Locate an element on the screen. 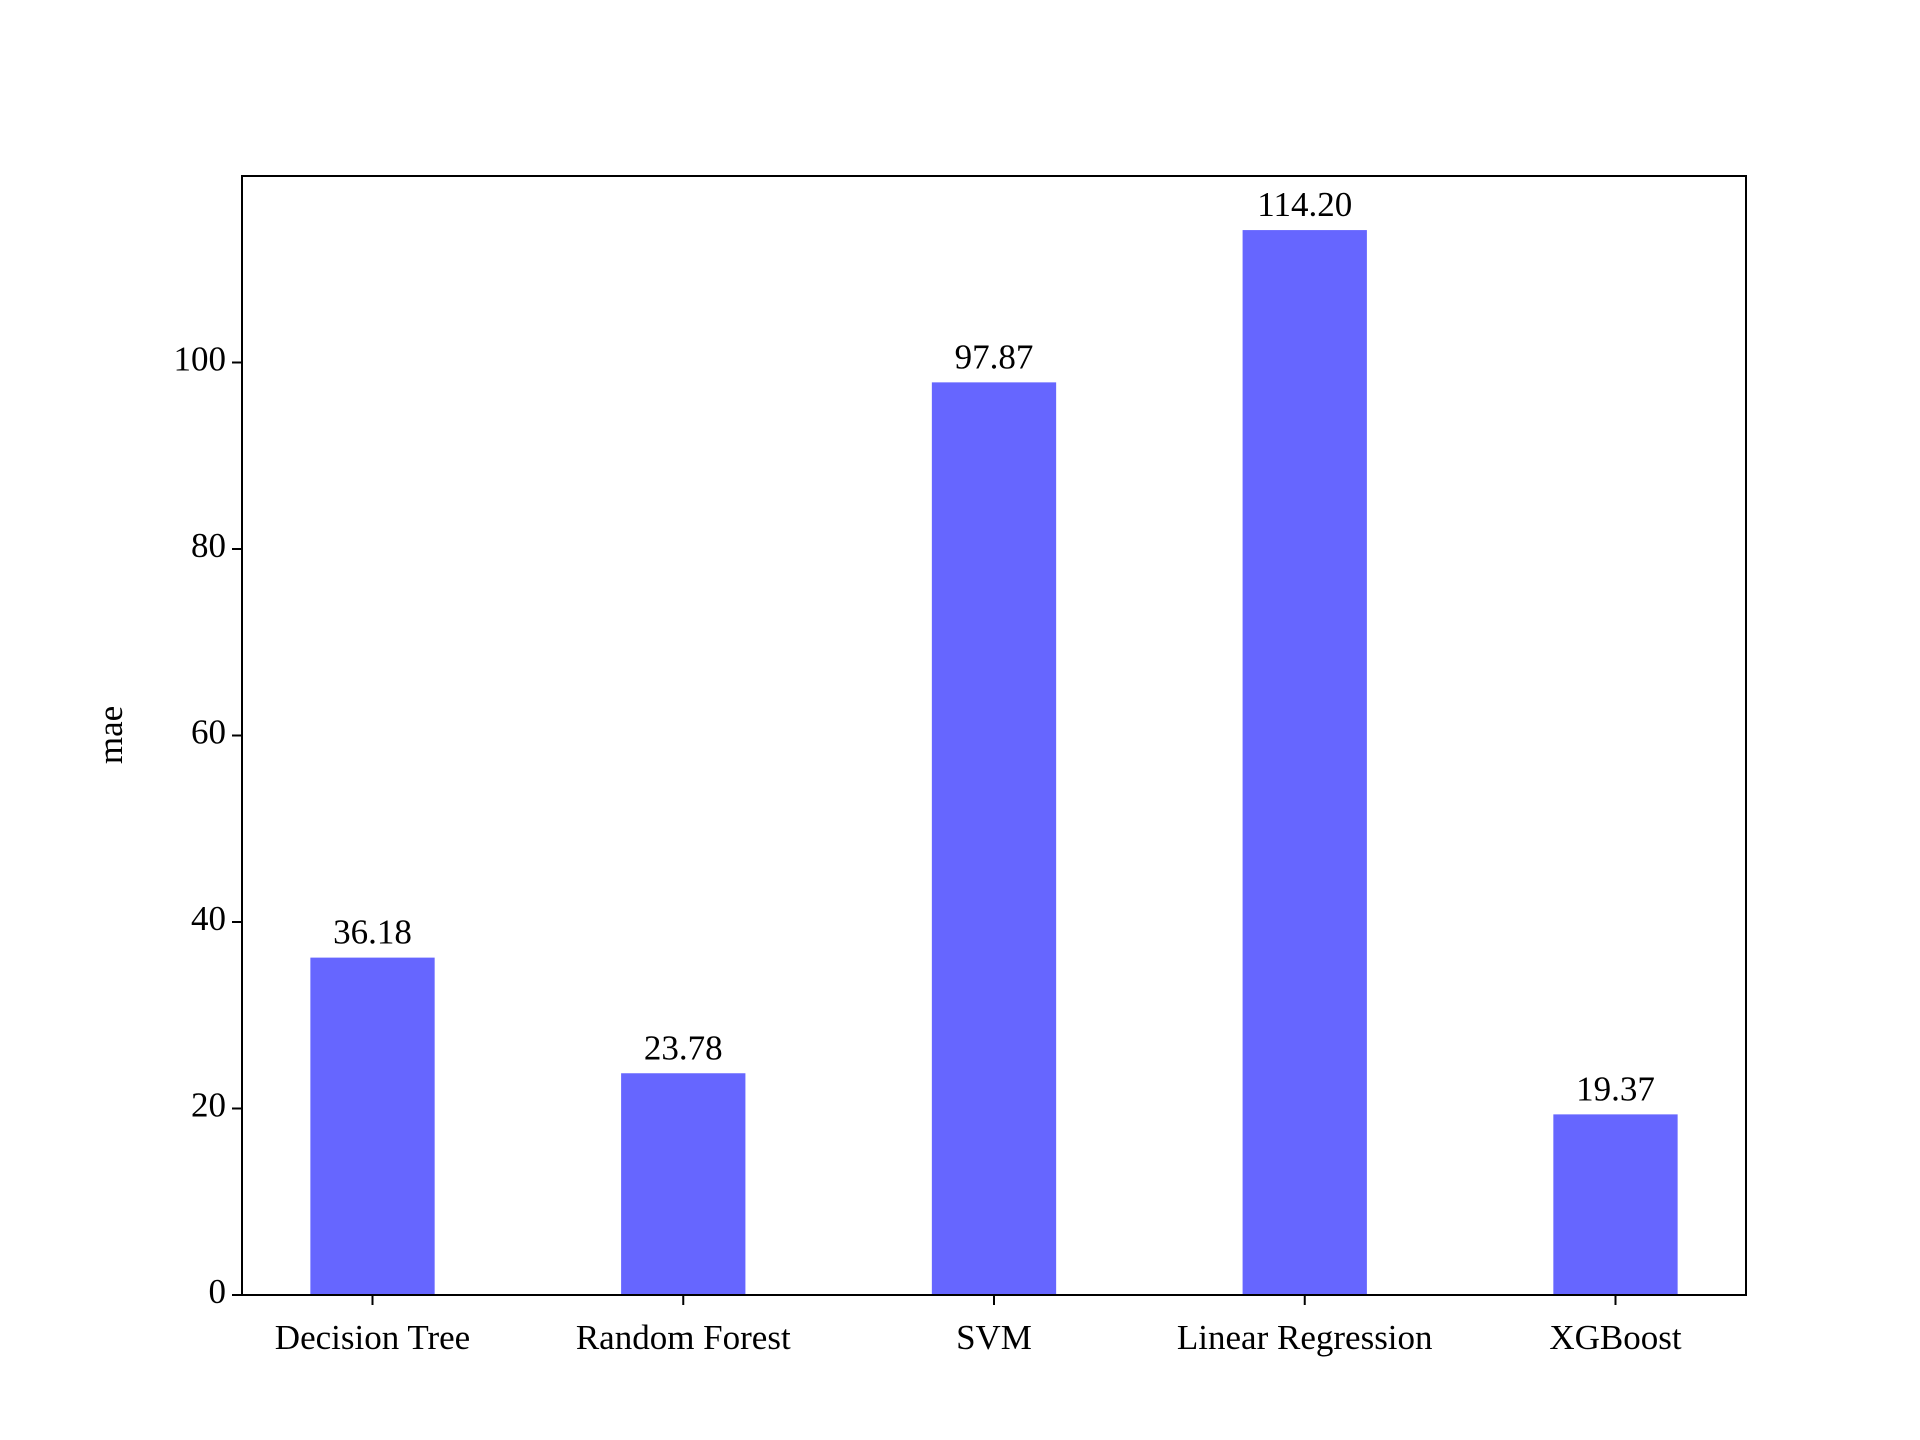  y-tick-label: 100 is located at coordinates (200, 359).